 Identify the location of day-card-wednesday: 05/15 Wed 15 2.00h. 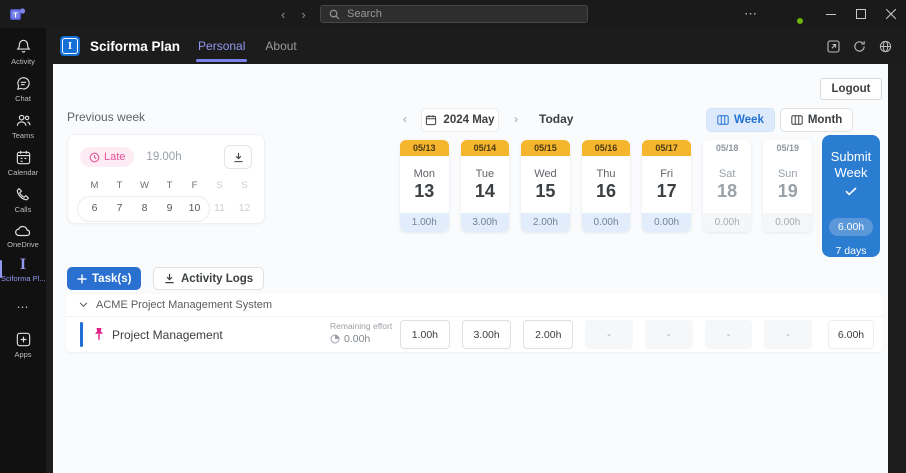
(545, 186).